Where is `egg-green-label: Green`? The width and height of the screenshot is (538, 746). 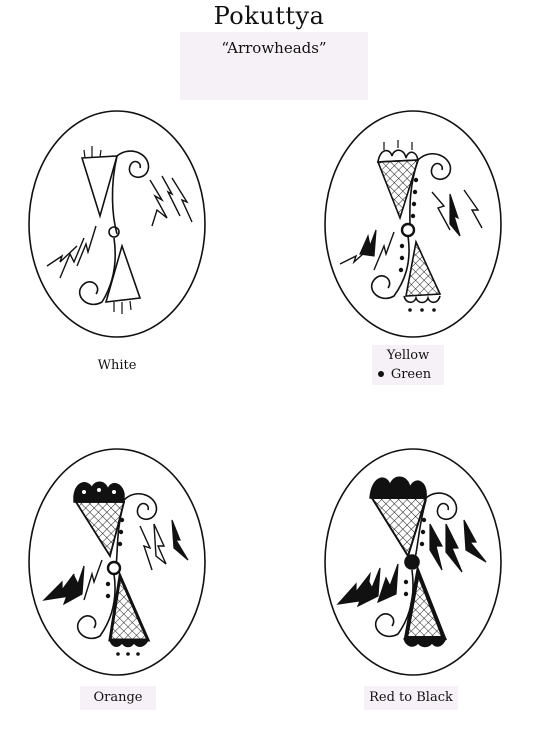
egg-green-label: Green is located at coordinates (411, 374).